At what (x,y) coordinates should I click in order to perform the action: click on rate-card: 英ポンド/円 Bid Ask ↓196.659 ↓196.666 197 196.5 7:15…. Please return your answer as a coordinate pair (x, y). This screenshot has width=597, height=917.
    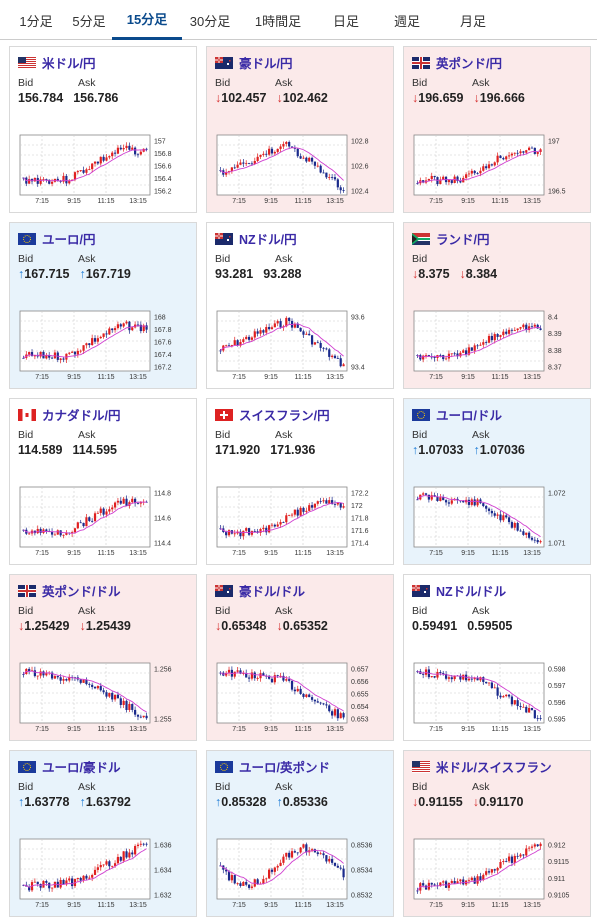
    Looking at the image, I should click on (497, 129).